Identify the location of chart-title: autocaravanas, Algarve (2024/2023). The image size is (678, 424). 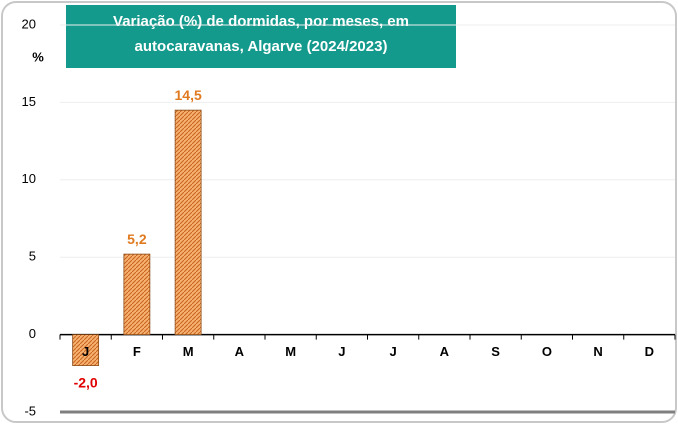
(261, 46).